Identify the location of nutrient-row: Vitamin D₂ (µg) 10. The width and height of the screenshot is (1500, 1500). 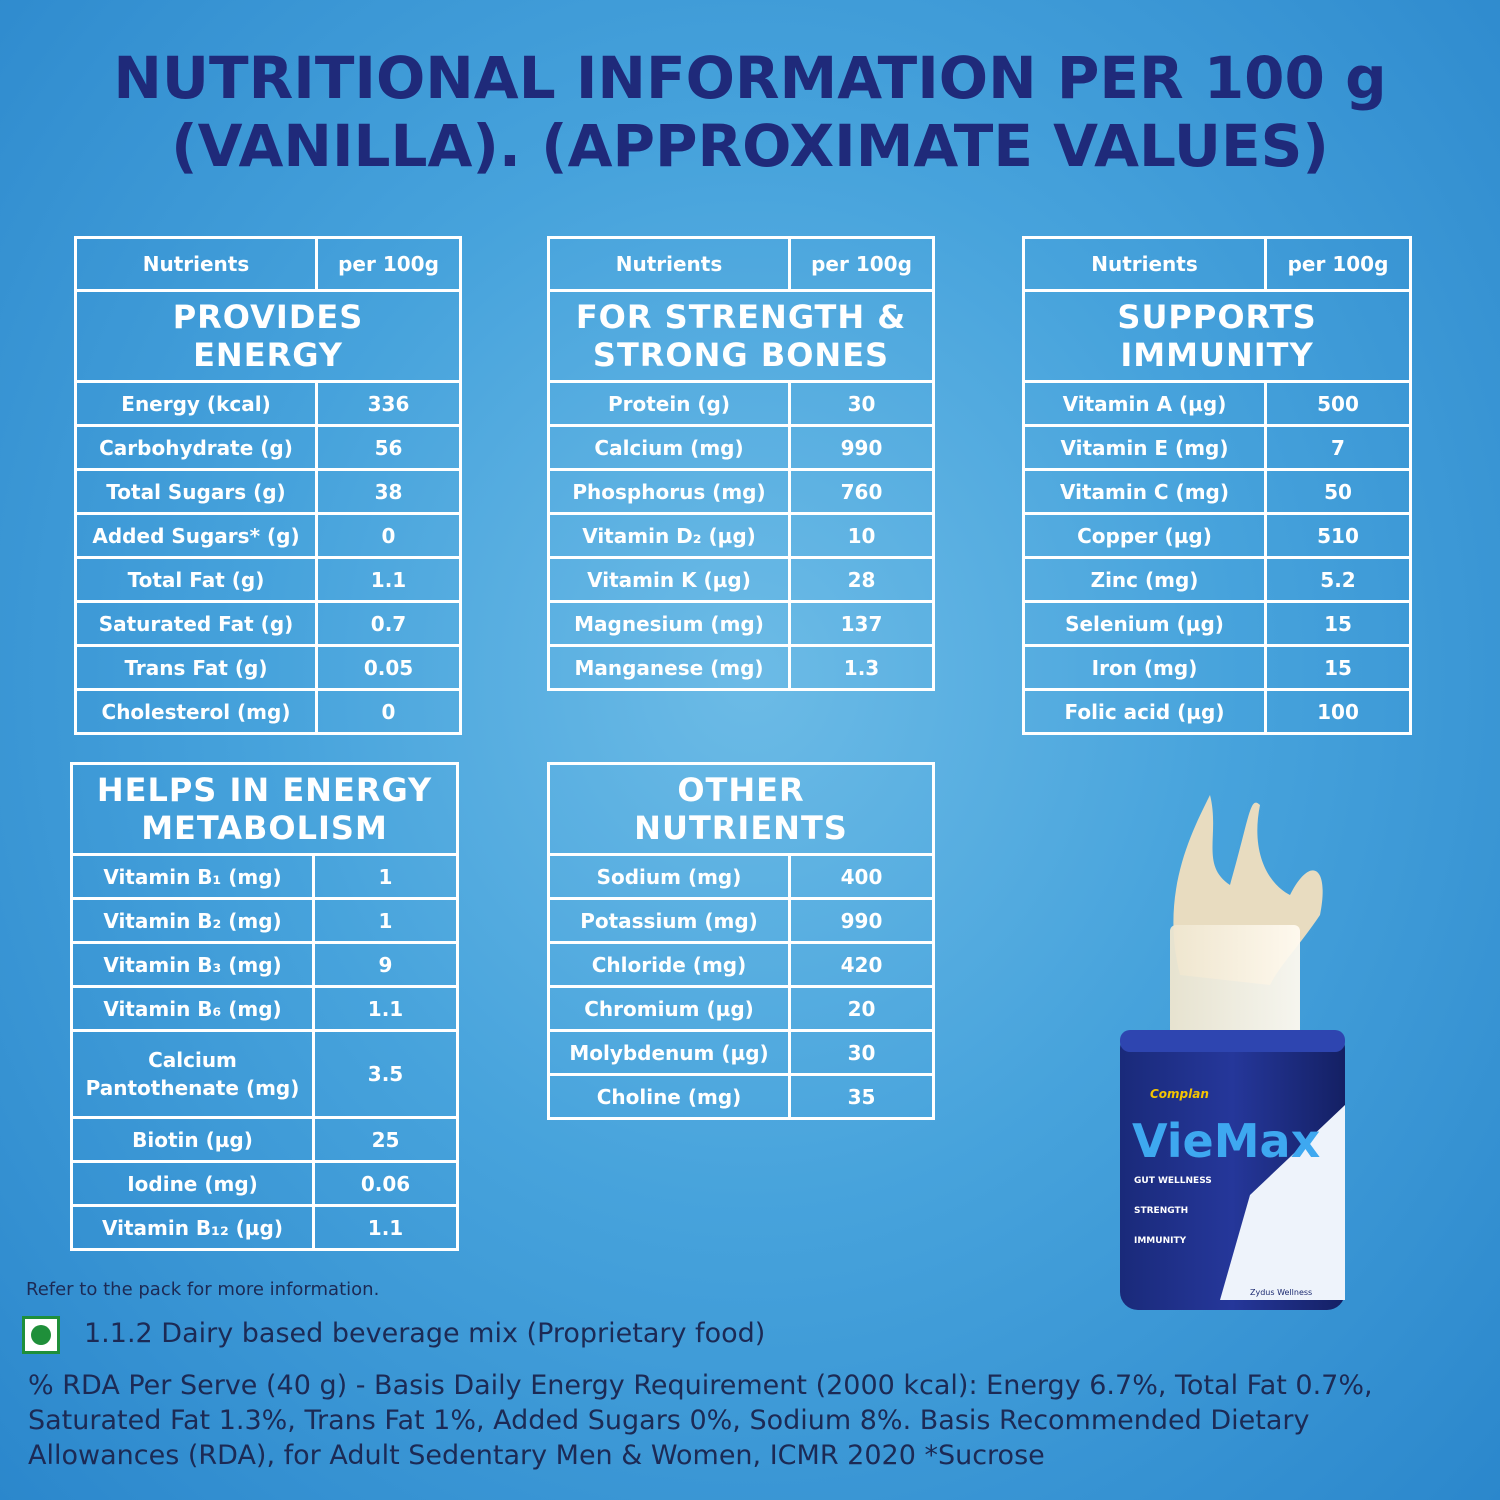
(741, 534).